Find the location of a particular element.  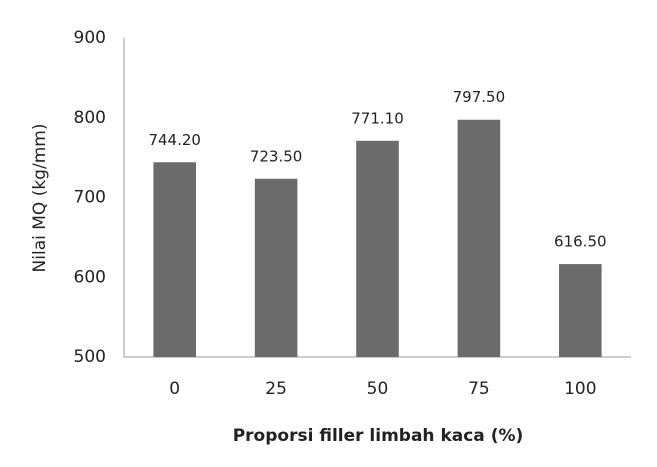

value-label: 723.50 is located at coordinates (276, 156).